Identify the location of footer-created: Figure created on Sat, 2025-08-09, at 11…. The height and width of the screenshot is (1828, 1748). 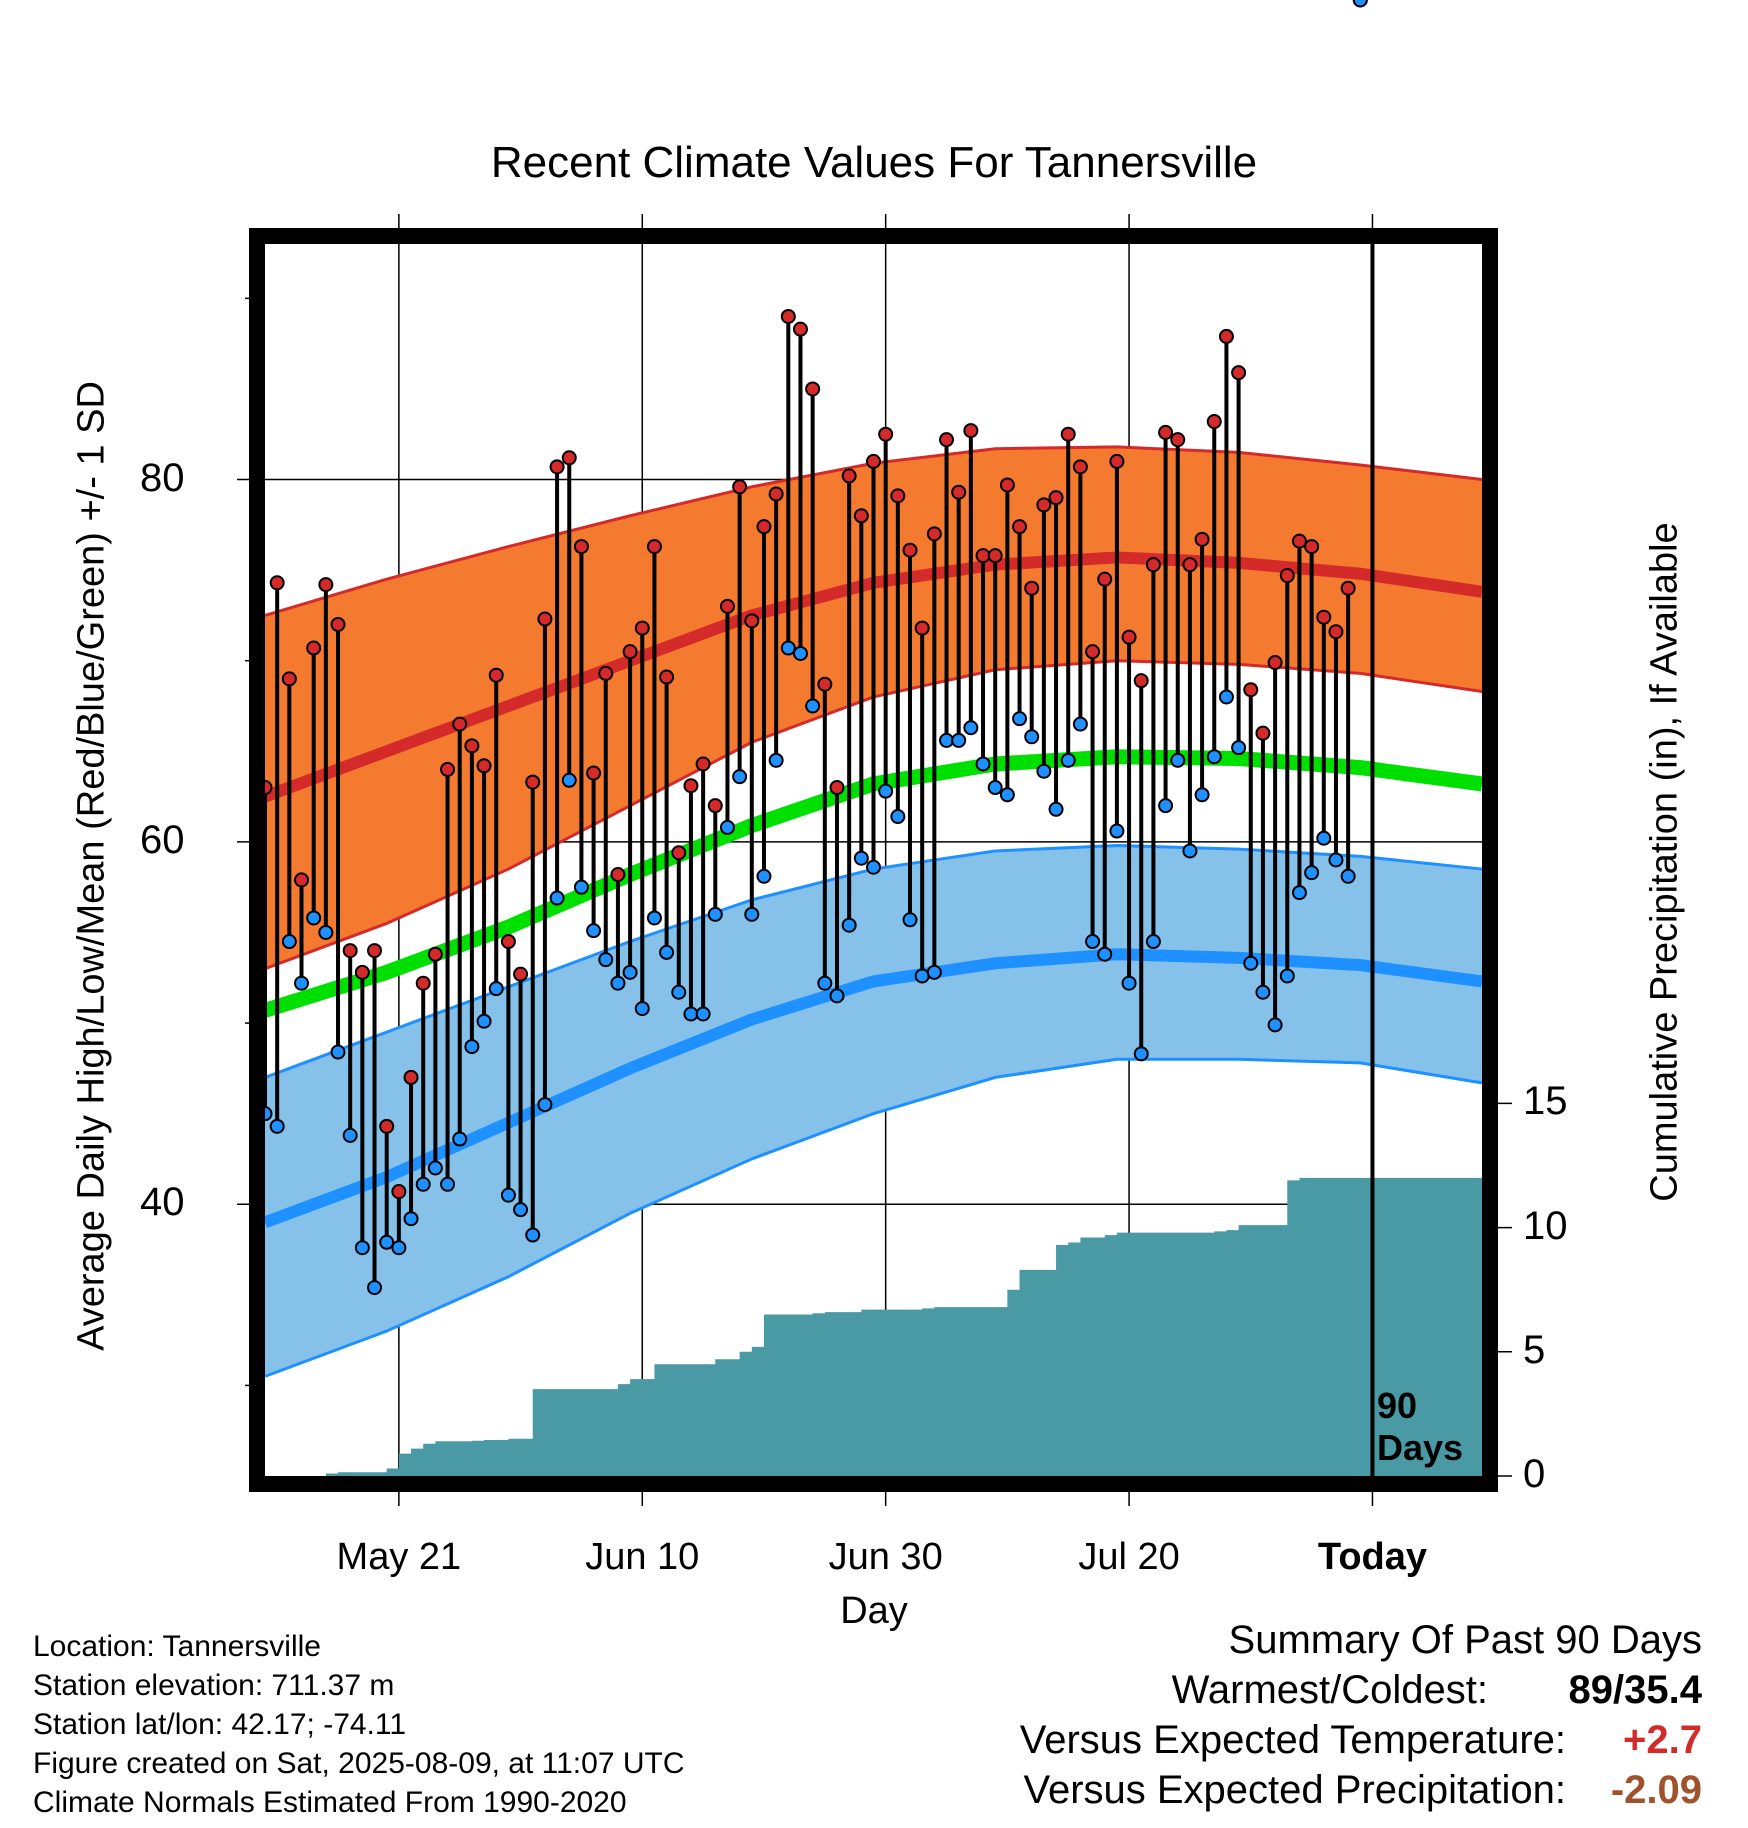
(359, 1763).